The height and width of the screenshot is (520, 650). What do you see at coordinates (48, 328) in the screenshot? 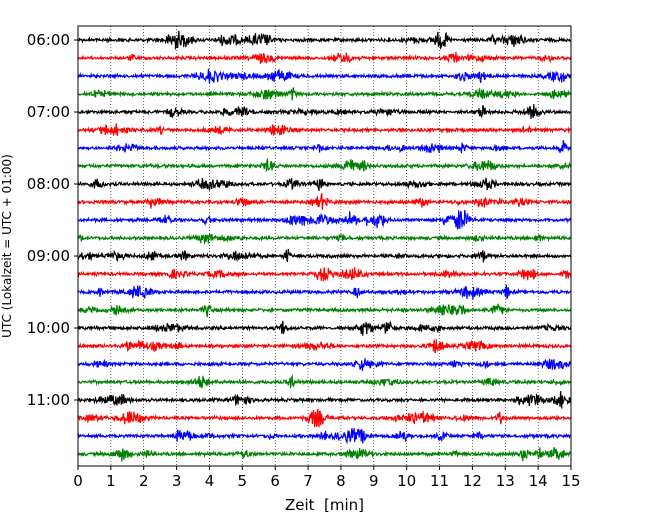
I see `y-tick-label: 10:00` at bounding box center [48, 328].